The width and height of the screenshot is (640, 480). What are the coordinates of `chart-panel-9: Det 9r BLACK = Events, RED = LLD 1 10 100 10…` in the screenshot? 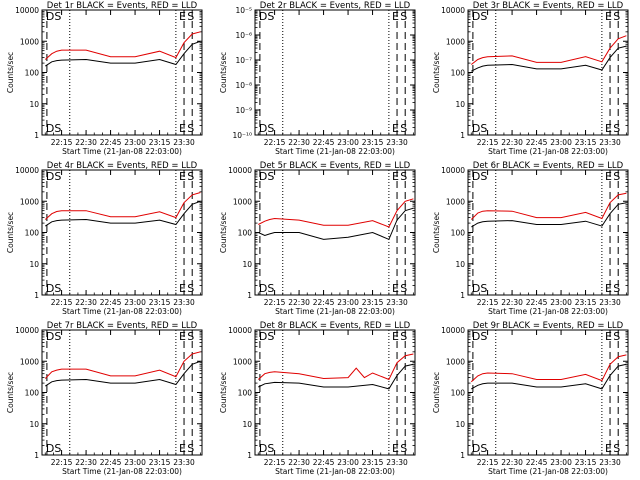 It's located at (530, 398).